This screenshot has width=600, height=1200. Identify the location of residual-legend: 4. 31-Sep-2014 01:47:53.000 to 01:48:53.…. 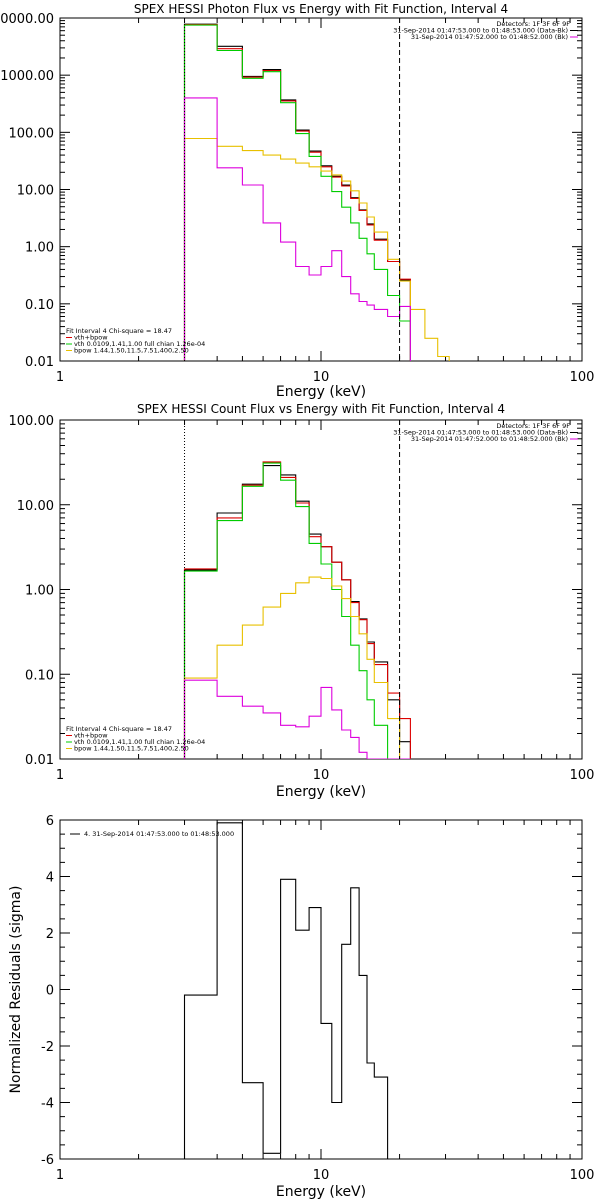
(152, 834).